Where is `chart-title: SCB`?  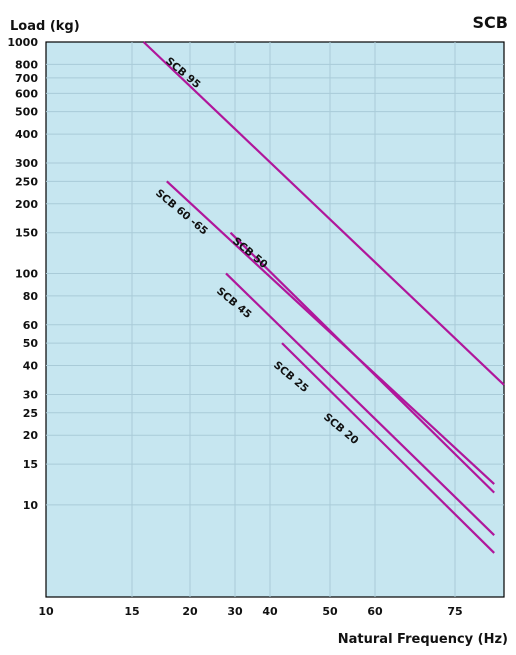 chart-title: SCB is located at coordinates (490, 22).